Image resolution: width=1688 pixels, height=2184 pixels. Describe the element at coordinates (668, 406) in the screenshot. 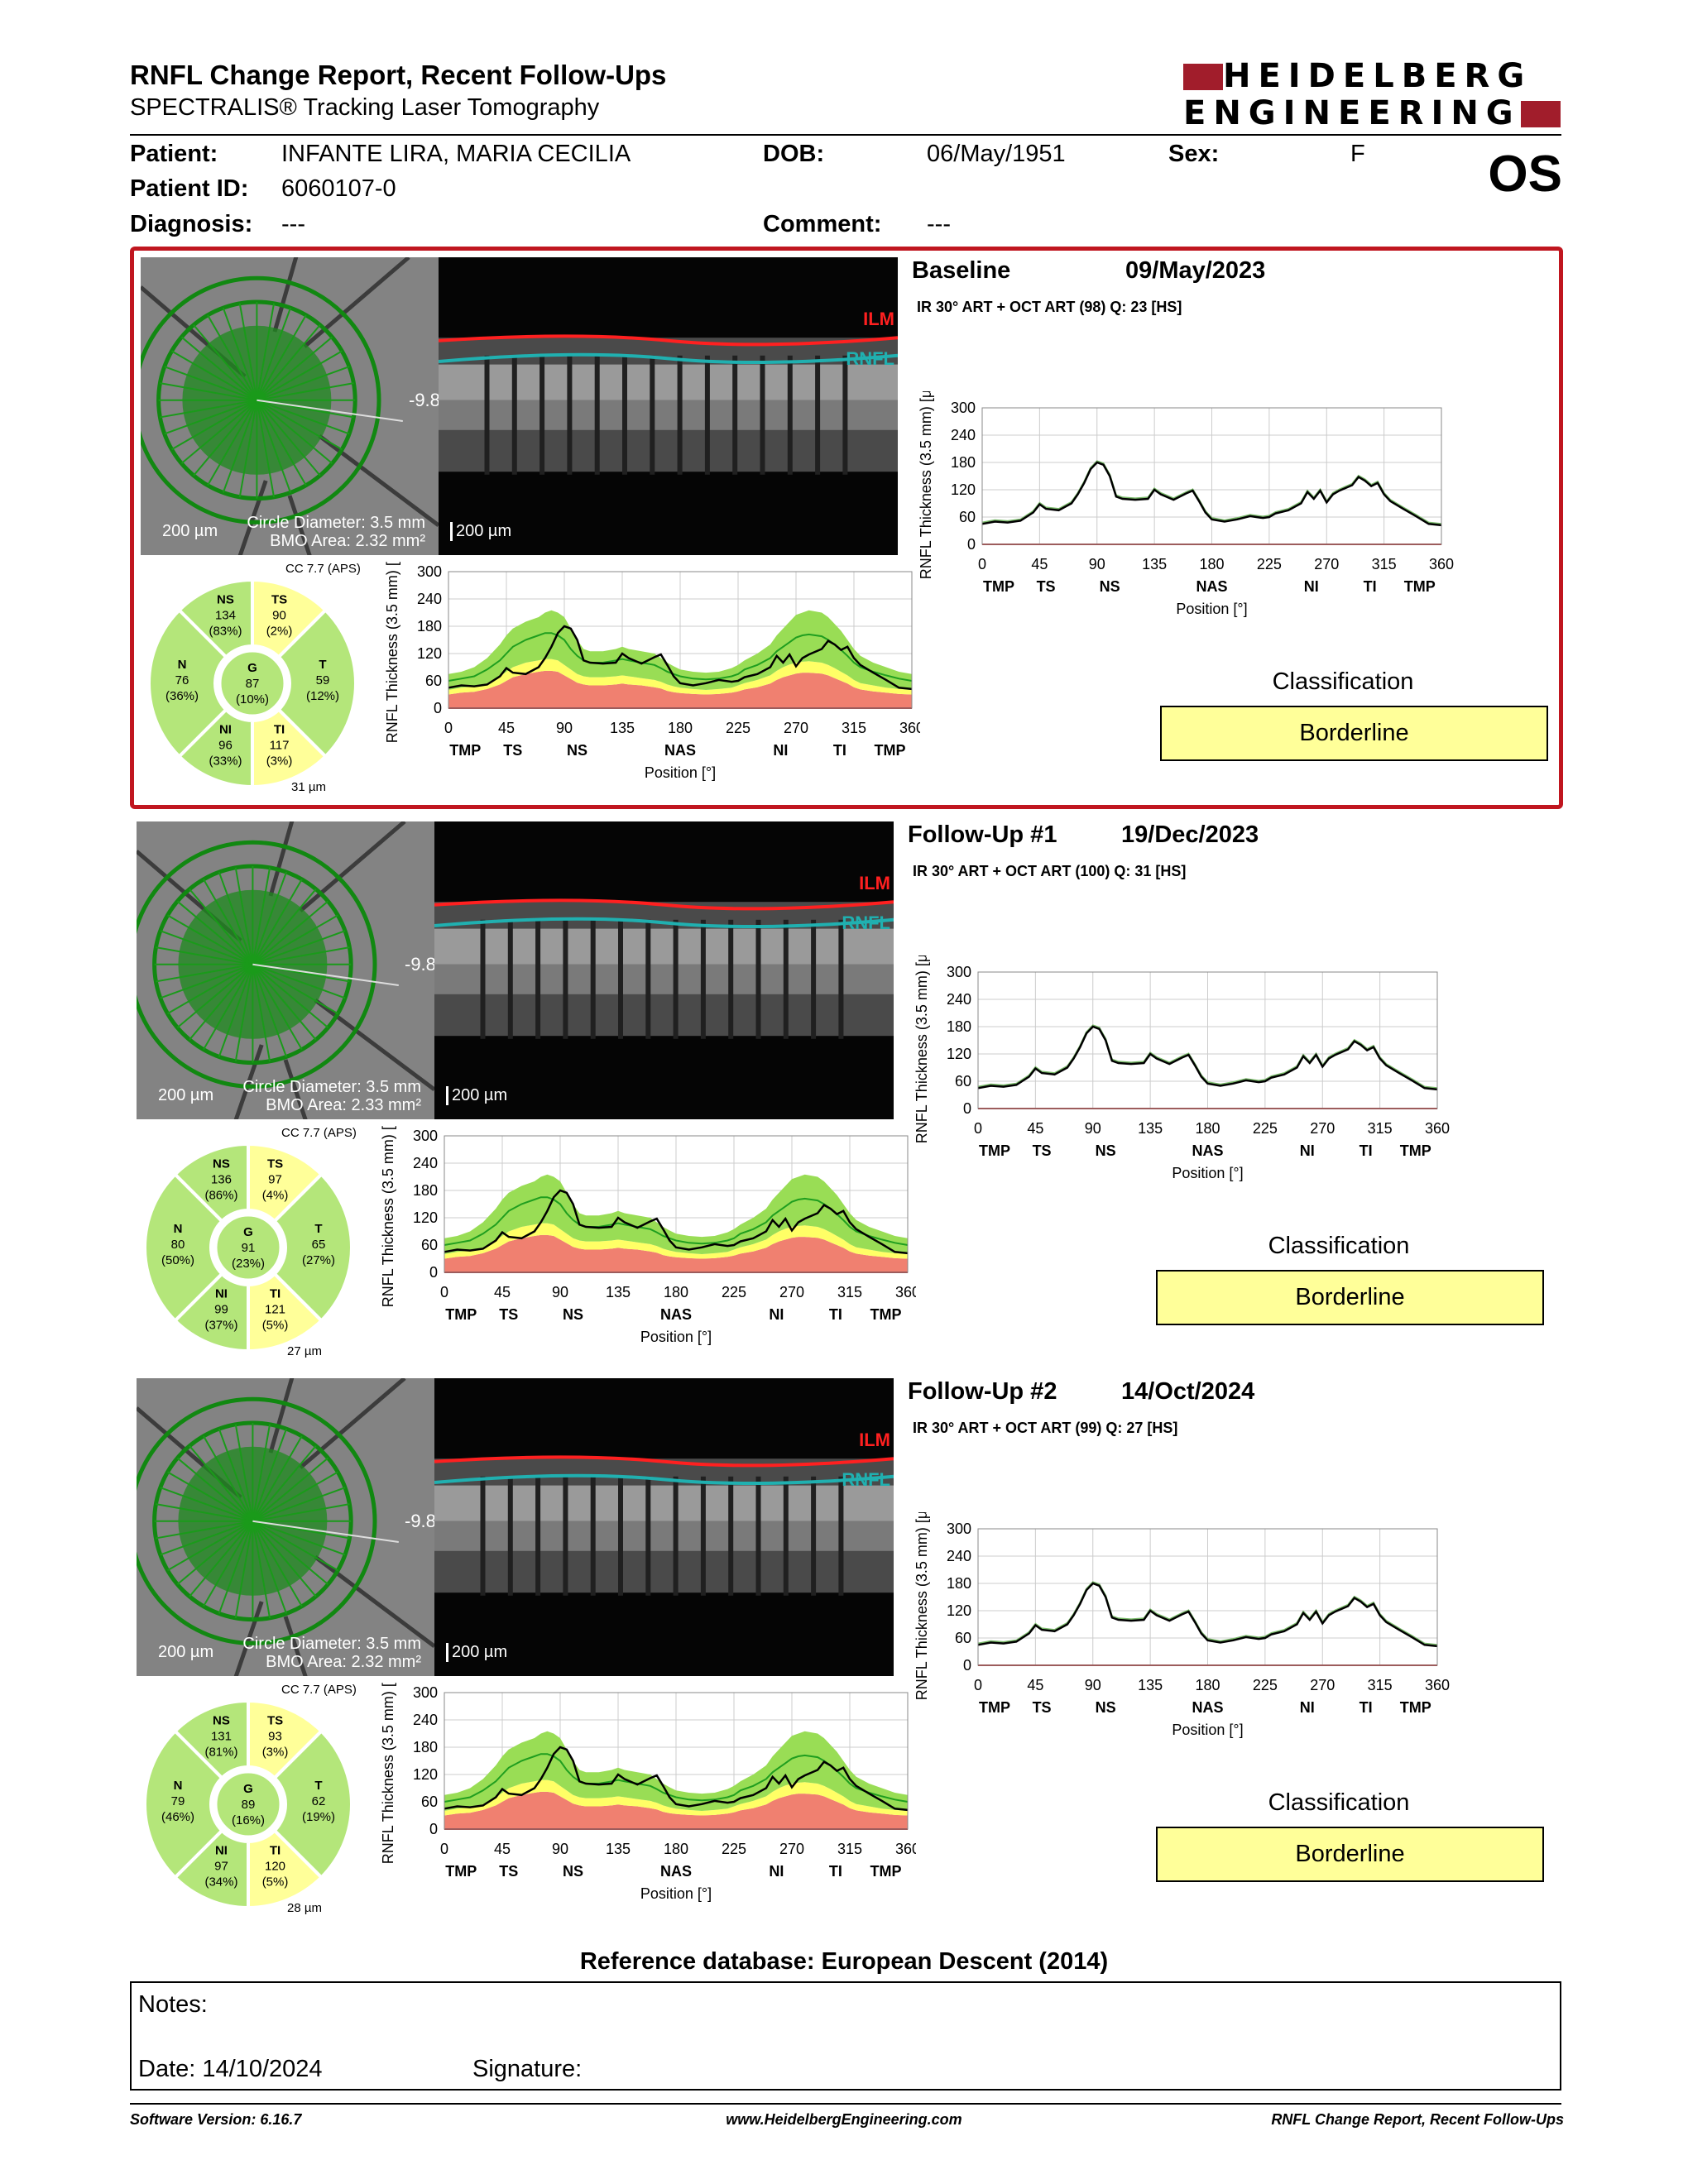

I see `exam-0-oct-bscan: ILM RNFL 200 µm` at that location.